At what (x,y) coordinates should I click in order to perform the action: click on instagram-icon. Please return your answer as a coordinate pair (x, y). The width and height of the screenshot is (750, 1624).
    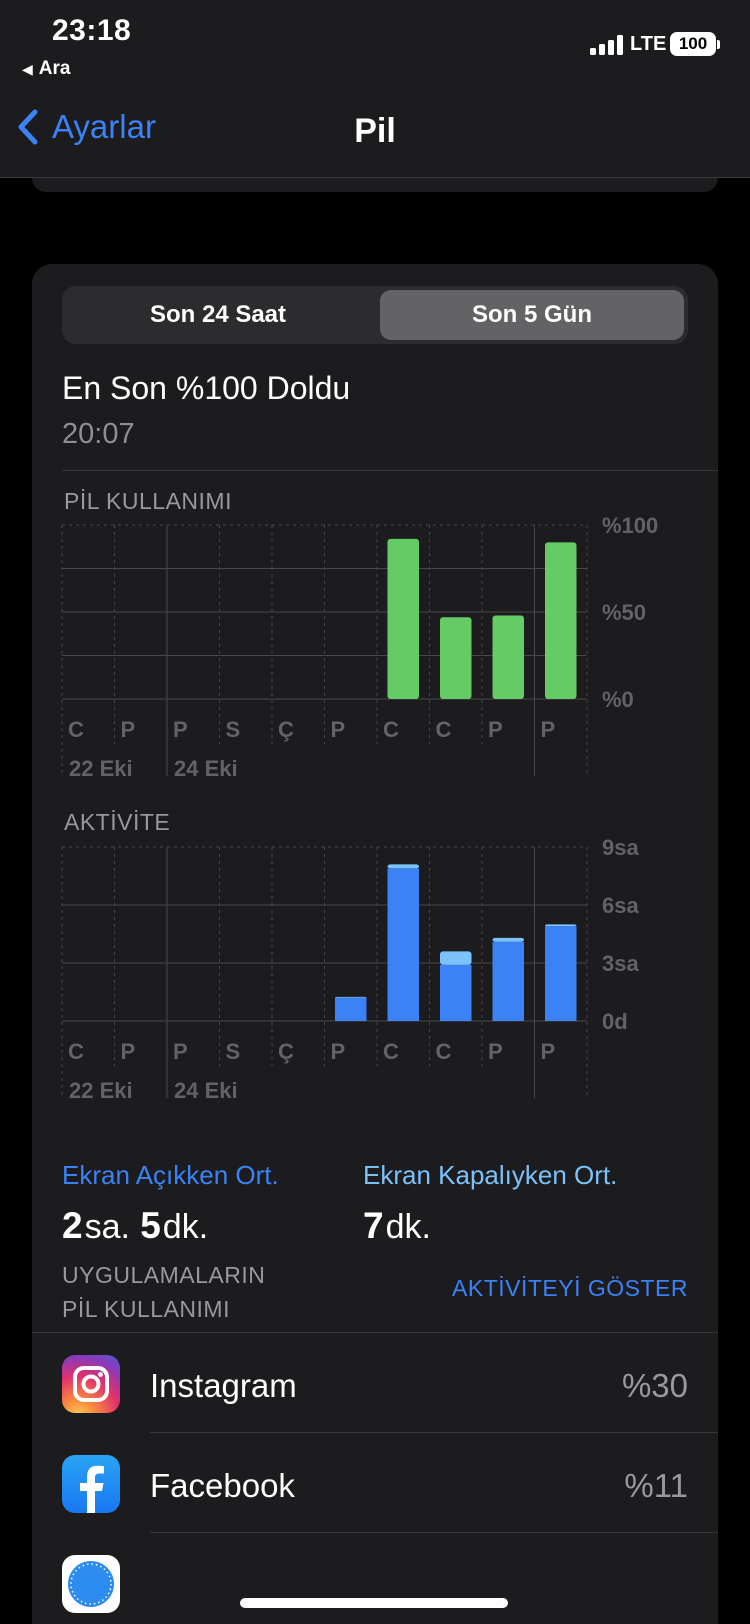
    Looking at the image, I should click on (91, 1384).